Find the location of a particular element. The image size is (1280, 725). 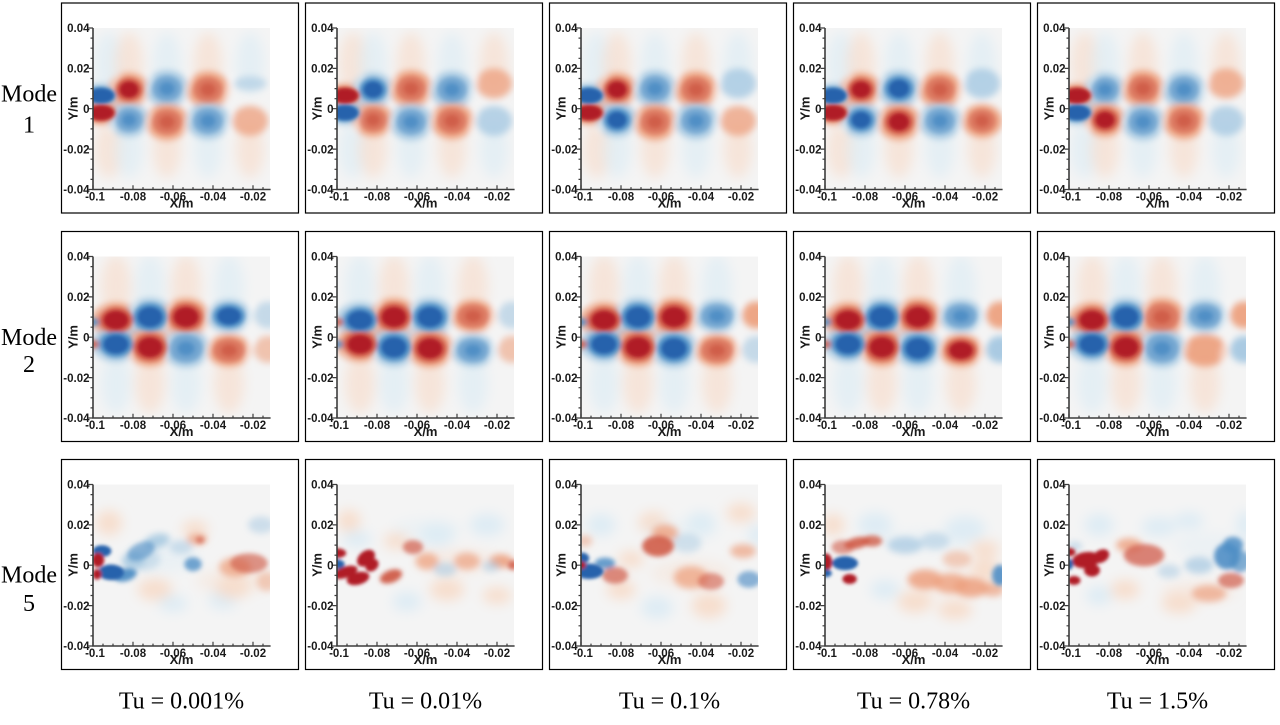

svg-text: 1 is located at coordinates (29, 126).